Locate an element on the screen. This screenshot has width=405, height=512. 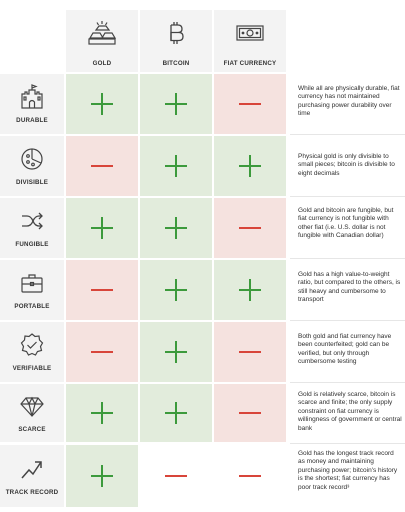
fiat-durable-cell is located at coordinates (250, 104).